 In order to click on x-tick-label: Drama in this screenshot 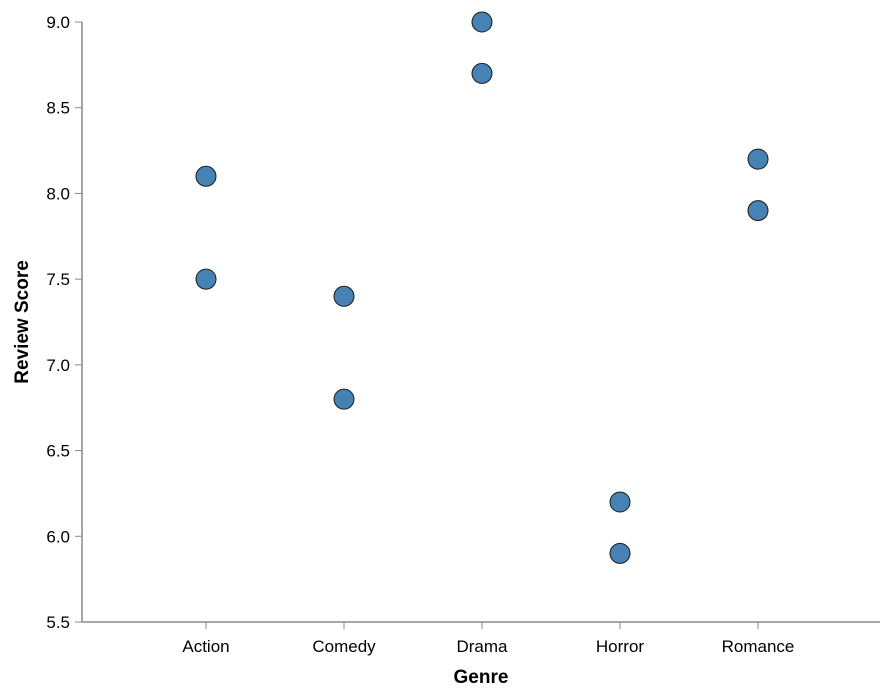, I will do `click(482, 646)`.